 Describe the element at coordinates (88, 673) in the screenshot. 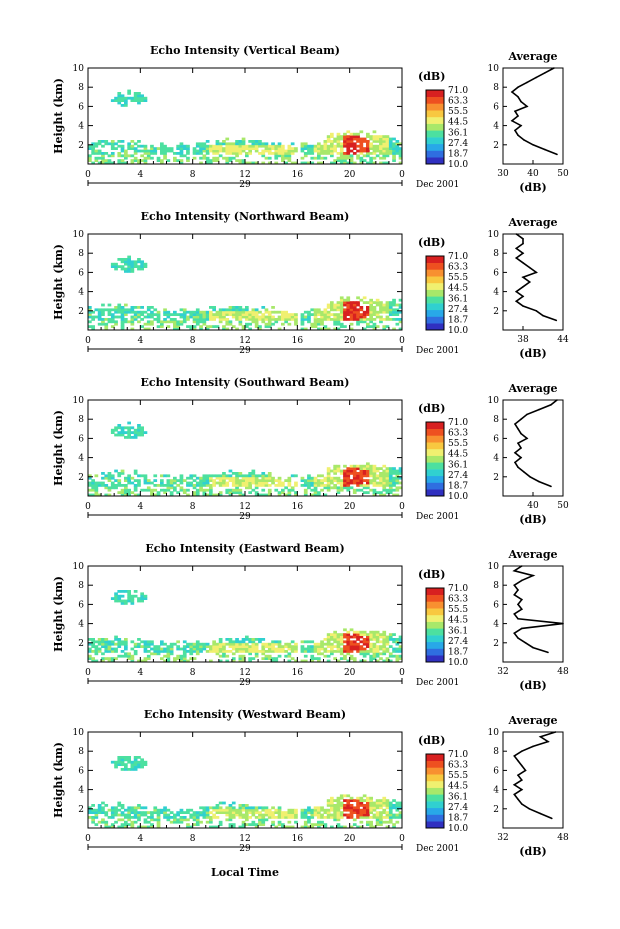

I see `x-tick-label: 0` at that location.